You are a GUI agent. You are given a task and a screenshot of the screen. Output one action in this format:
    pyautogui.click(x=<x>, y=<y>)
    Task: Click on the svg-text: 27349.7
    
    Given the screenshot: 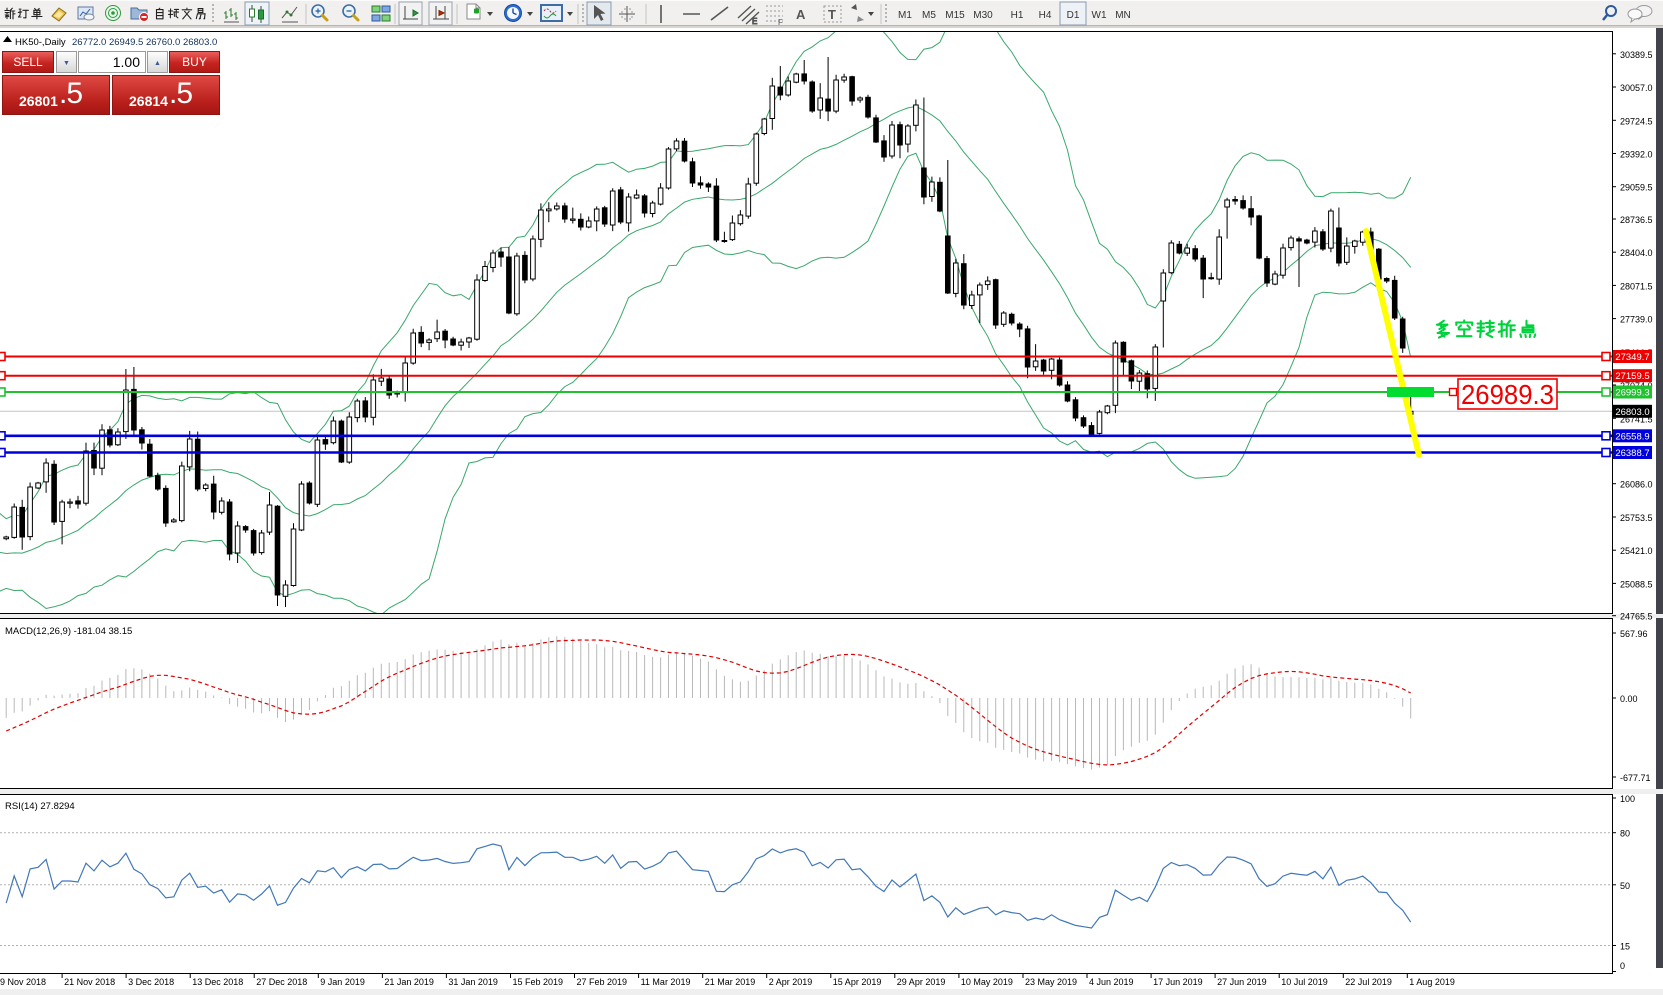 What is the action you would take?
    pyautogui.click(x=1632, y=357)
    